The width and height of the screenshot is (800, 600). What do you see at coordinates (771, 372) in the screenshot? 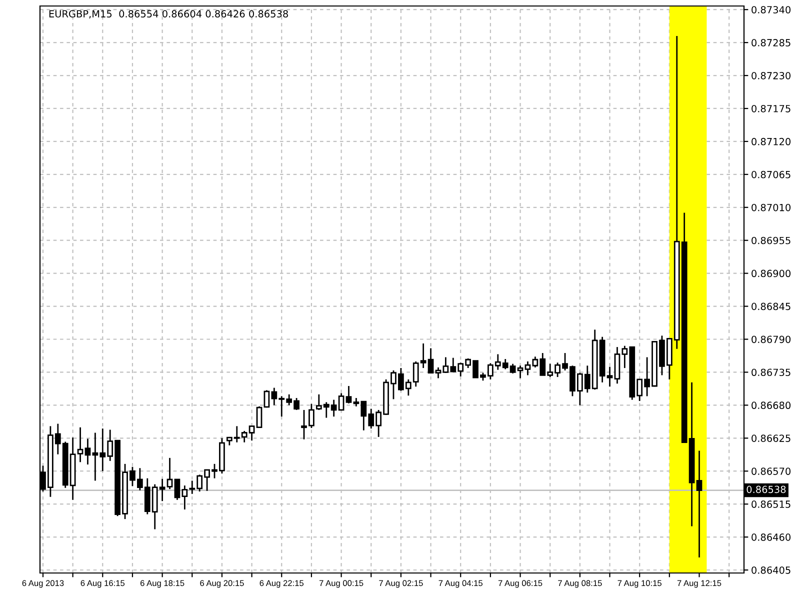
I see `y-tick-label: 0.86735` at bounding box center [771, 372].